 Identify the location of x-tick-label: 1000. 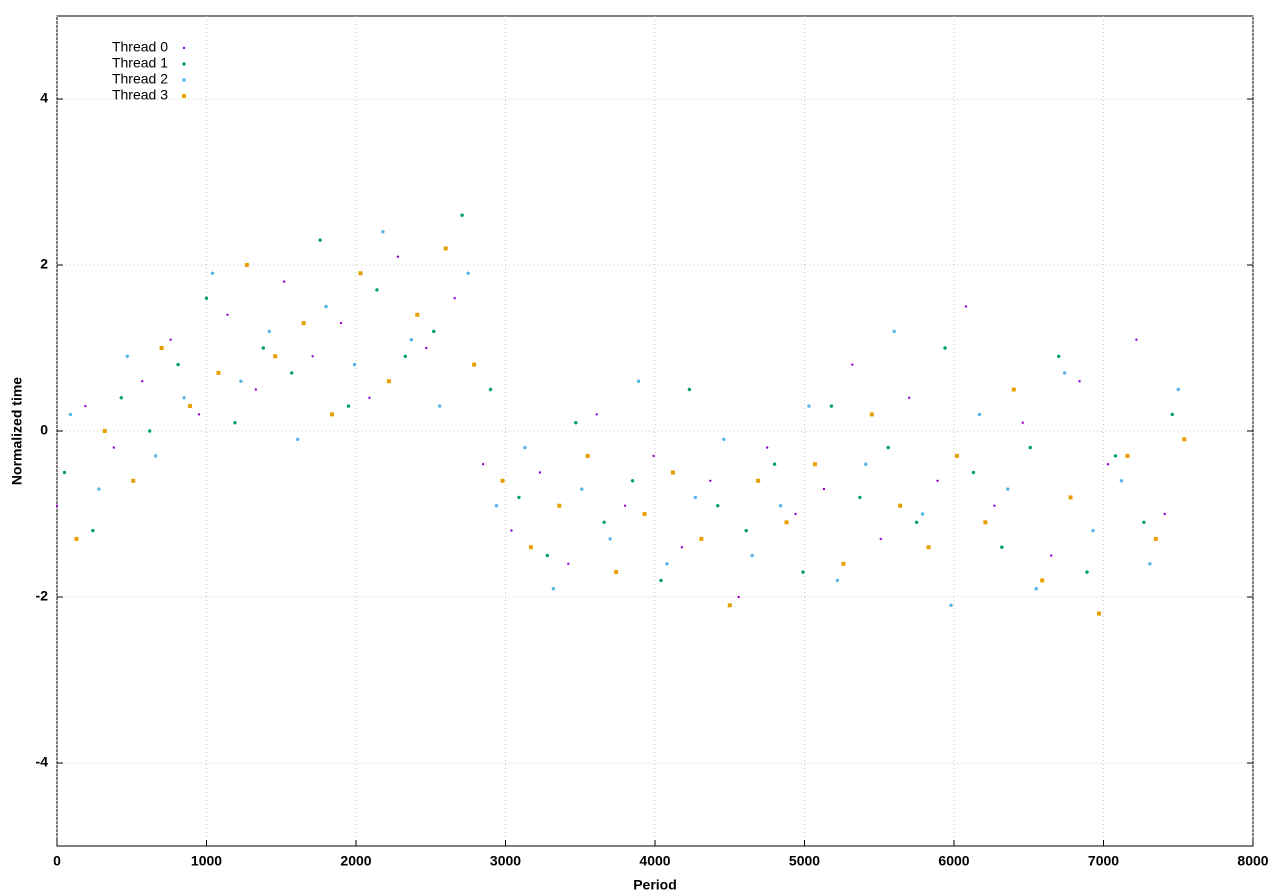
(206, 861).